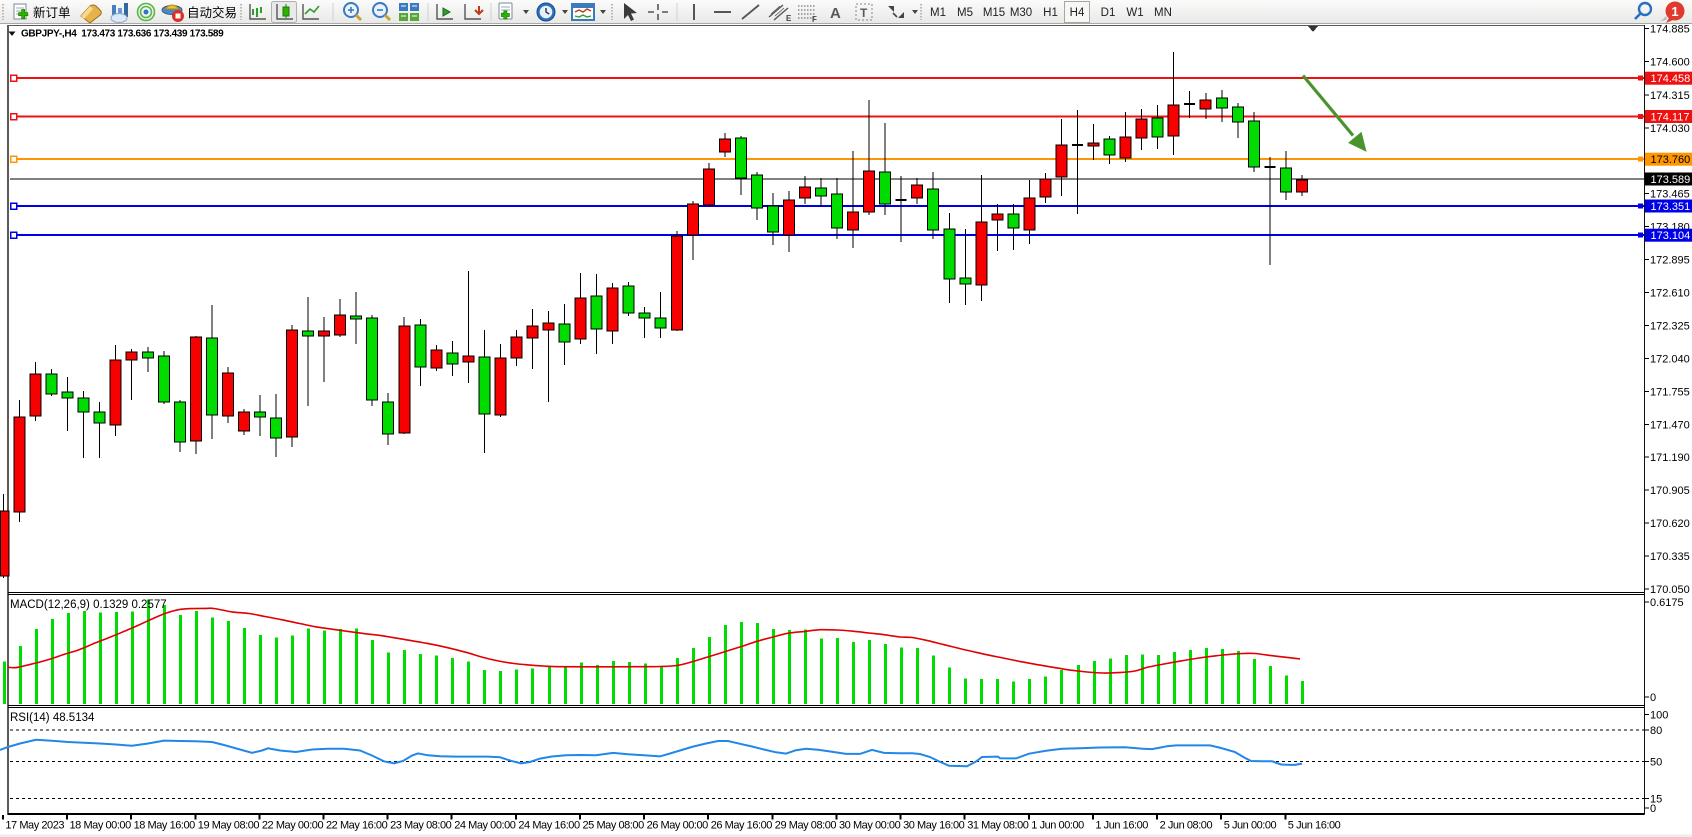 The width and height of the screenshot is (1692, 837). What do you see at coordinates (835, 13) in the screenshot?
I see `svg-text: A` at bounding box center [835, 13].